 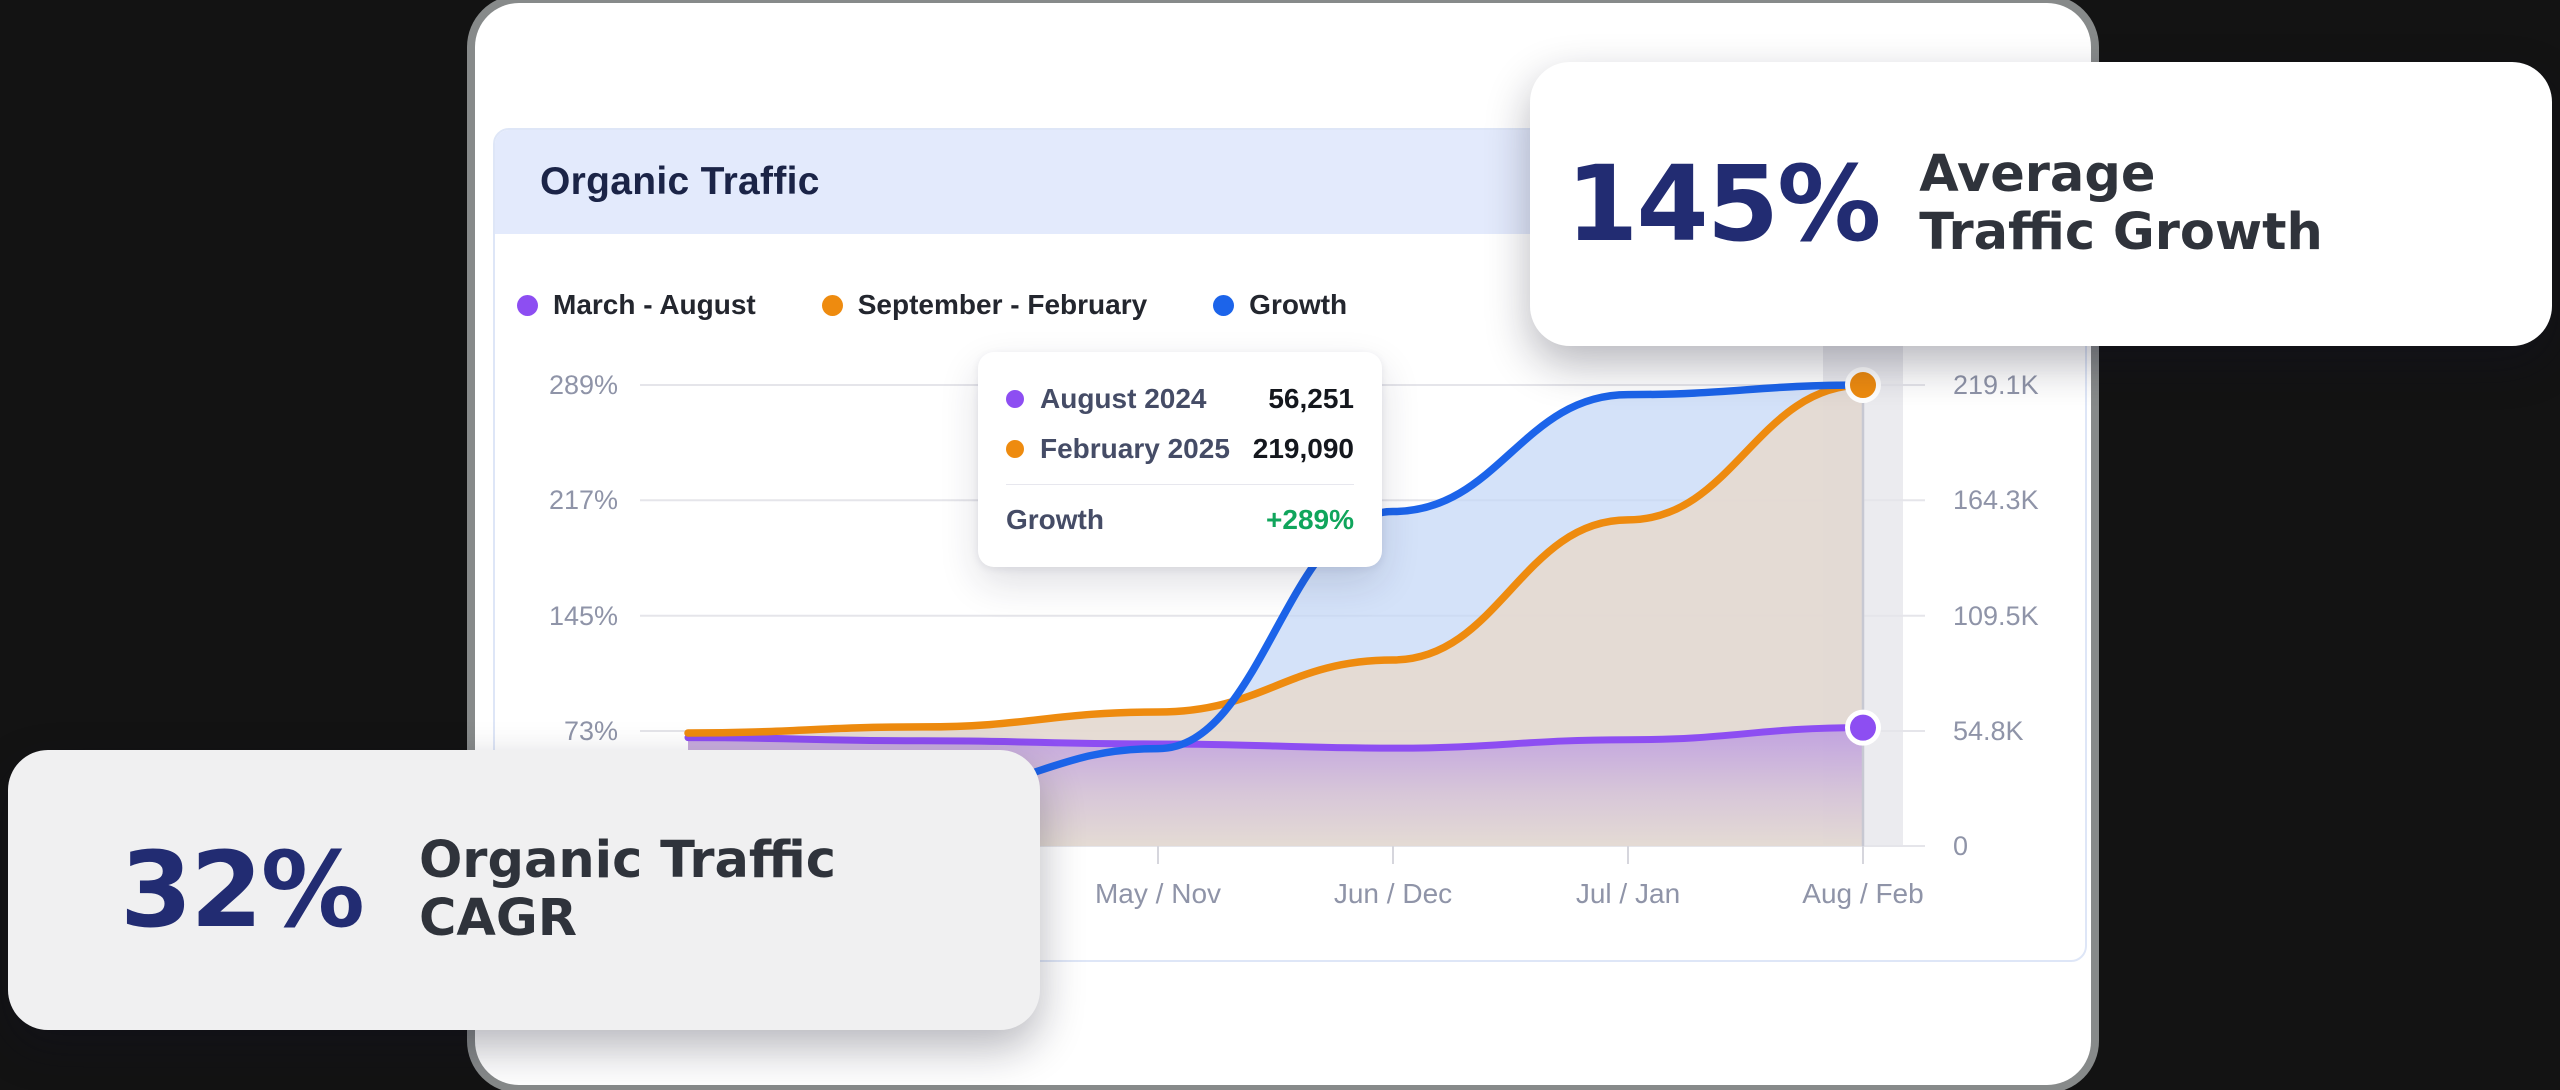 I want to click on tooltip-label: August 2024, so click(x=1123, y=398).